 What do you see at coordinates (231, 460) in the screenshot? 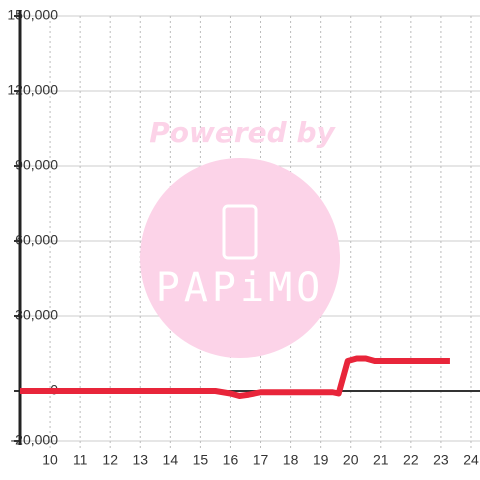
I see `x-tick-label: 16` at bounding box center [231, 460].